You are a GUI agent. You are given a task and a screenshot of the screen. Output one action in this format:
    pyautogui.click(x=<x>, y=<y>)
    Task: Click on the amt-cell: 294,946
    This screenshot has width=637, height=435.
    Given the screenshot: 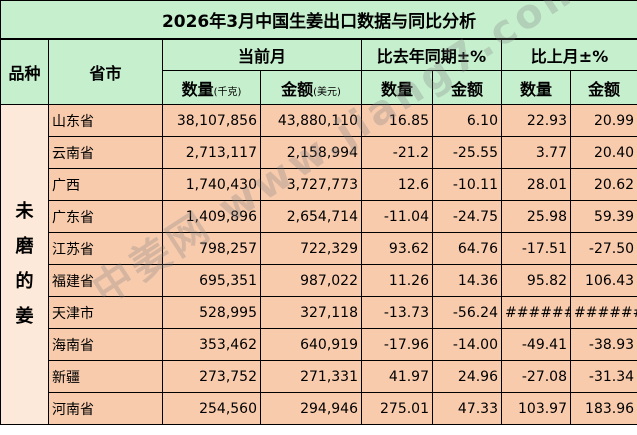 What is the action you would take?
    pyautogui.click(x=311, y=409)
    